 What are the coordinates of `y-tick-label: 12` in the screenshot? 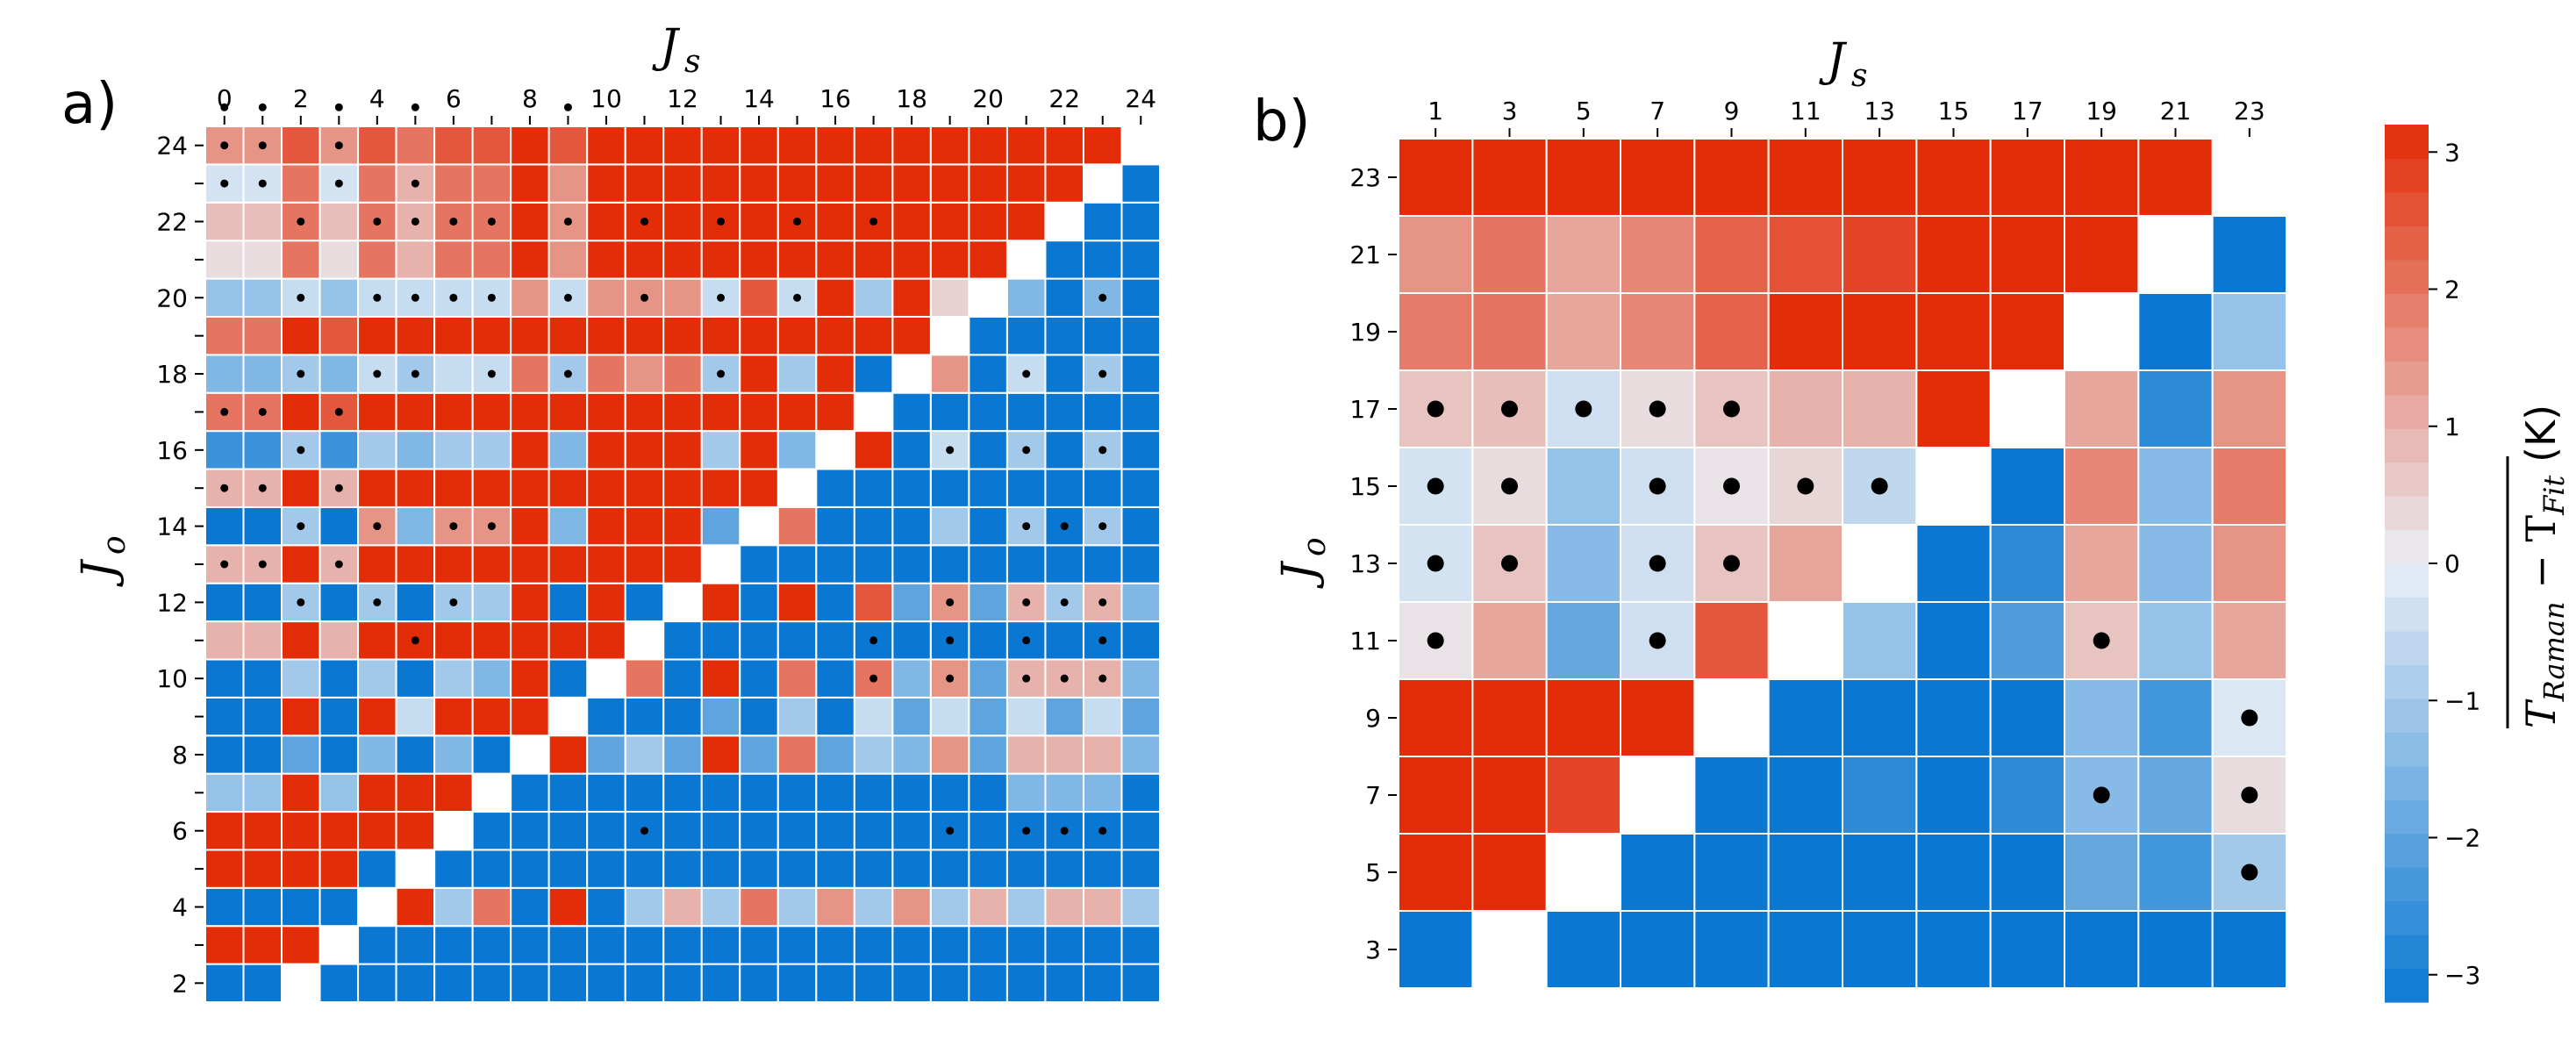 It's located at (172, 602).